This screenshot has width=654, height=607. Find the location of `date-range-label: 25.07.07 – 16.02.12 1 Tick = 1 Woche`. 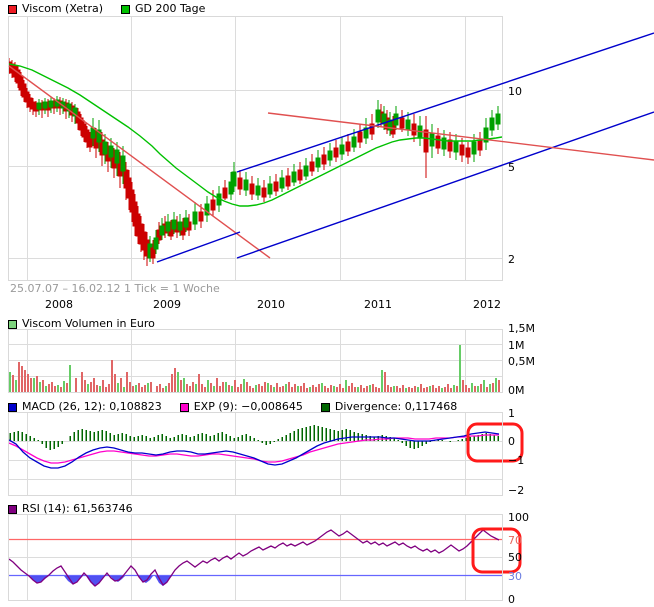

date-range-label: 25.07.07 – 16.02.12 1 Tick = 1 Woche is located at coordinates (115, 288).